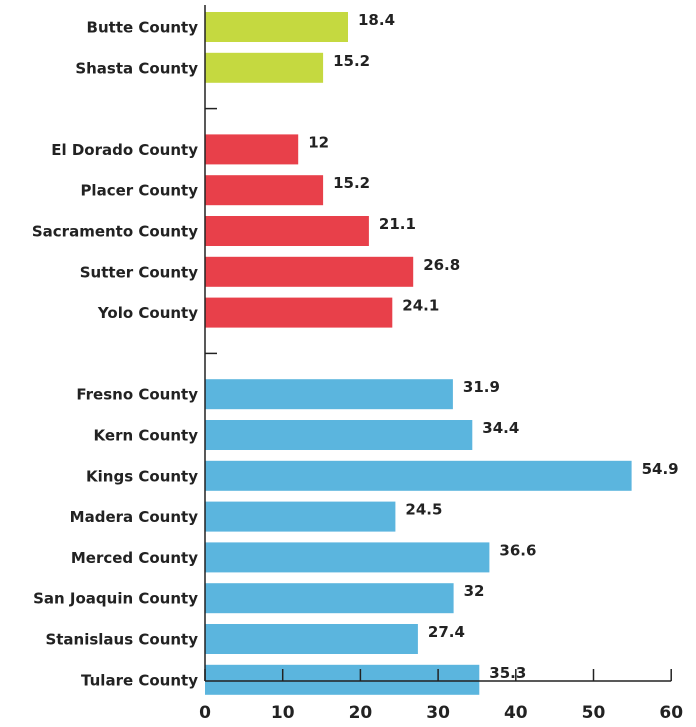  Describe the element at coordinates (287, 231) in the screenshot. I see `bar-sacramento-county` at that location.